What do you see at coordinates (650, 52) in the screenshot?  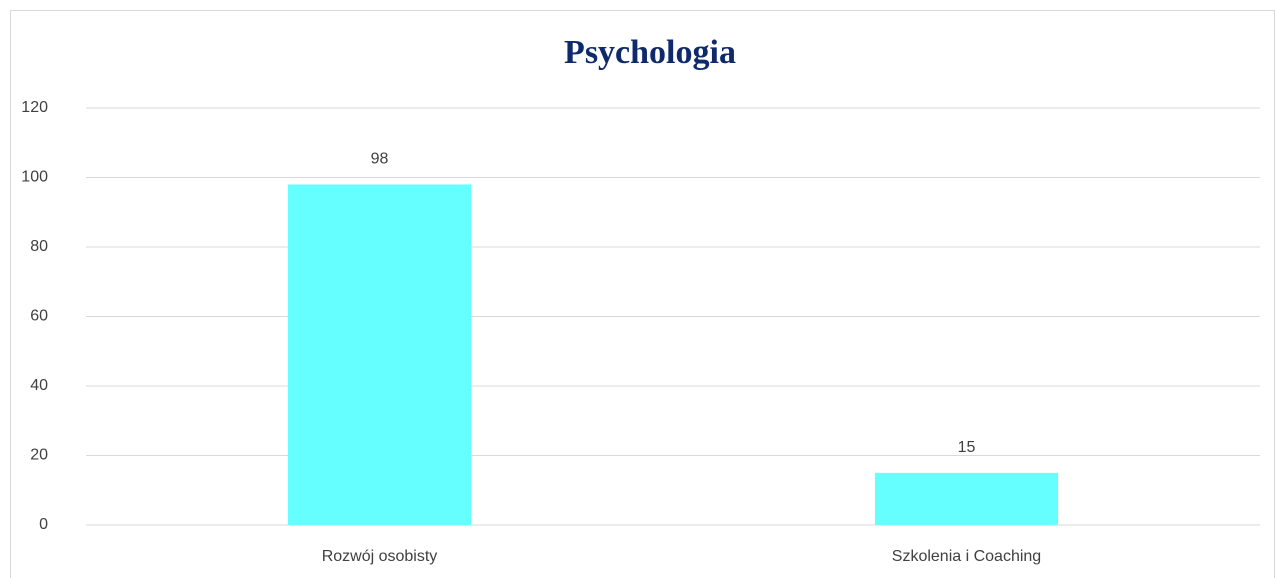 I see `chart-title: Psychologia` at bounding box center [650, 52].